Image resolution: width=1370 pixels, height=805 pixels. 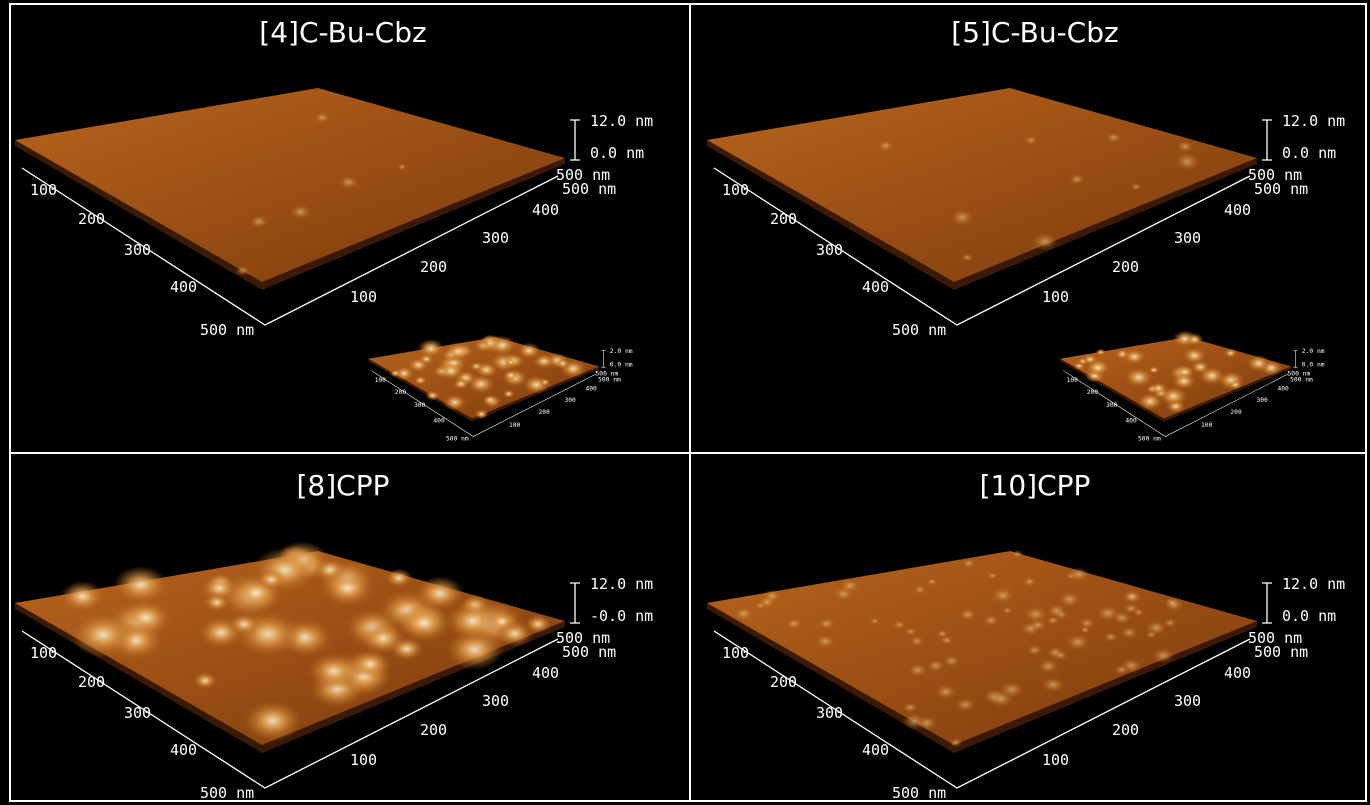 I want to click on z-scale-label: 2.0 nm, so click(x=621, y=351).